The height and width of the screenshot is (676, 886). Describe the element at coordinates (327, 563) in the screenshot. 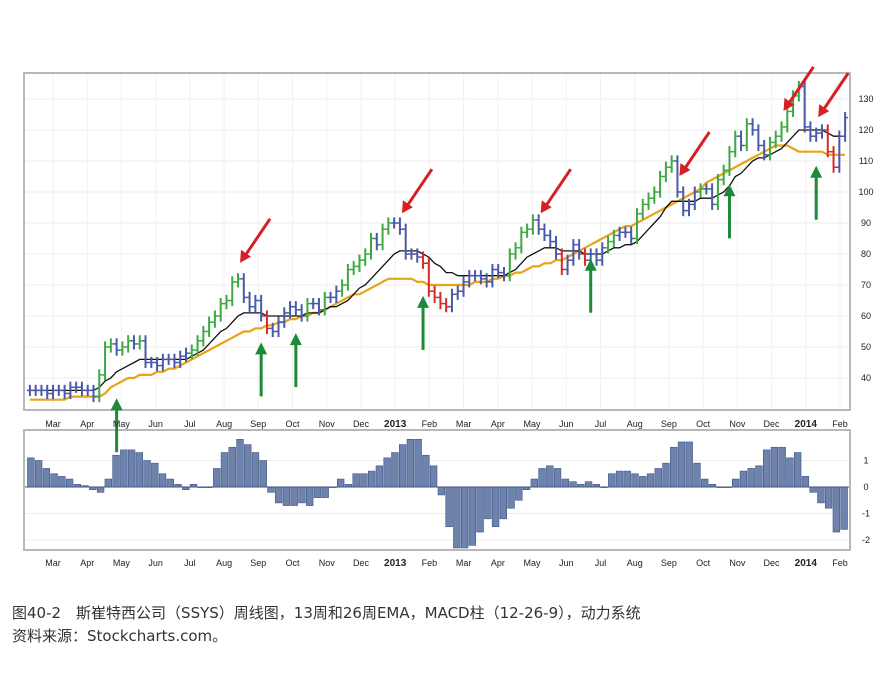

I see `x-tick-label: Nov` at that location.